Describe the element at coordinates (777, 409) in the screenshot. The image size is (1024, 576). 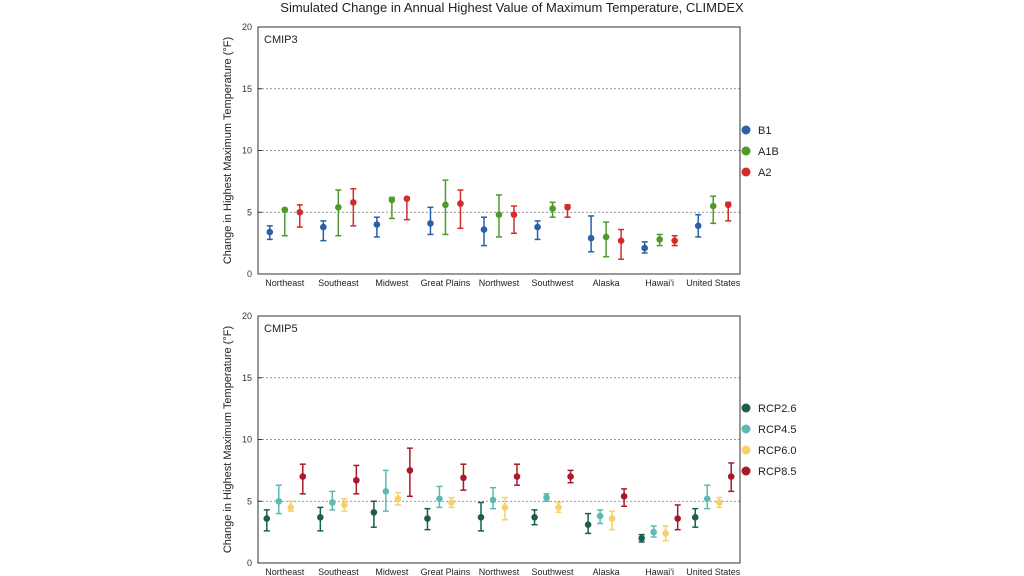
I see `legend-label: RCP2.6` at that location.